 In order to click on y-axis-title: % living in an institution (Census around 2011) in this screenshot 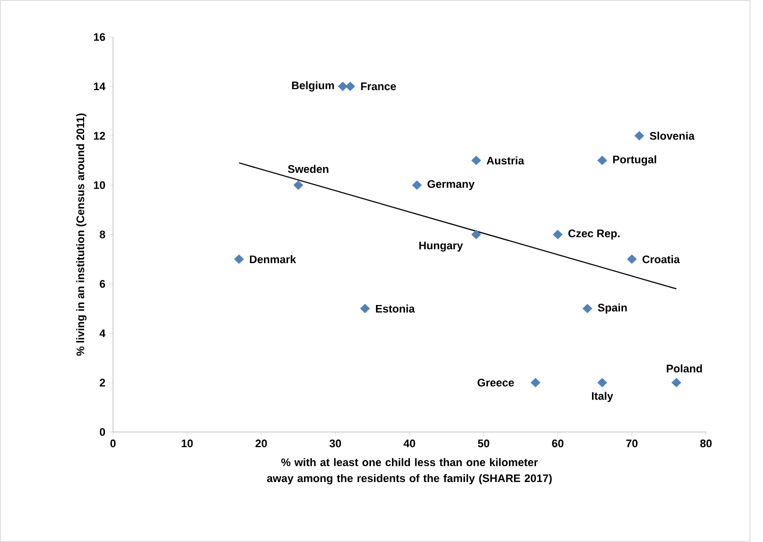, I will do `click(81, 235)`.